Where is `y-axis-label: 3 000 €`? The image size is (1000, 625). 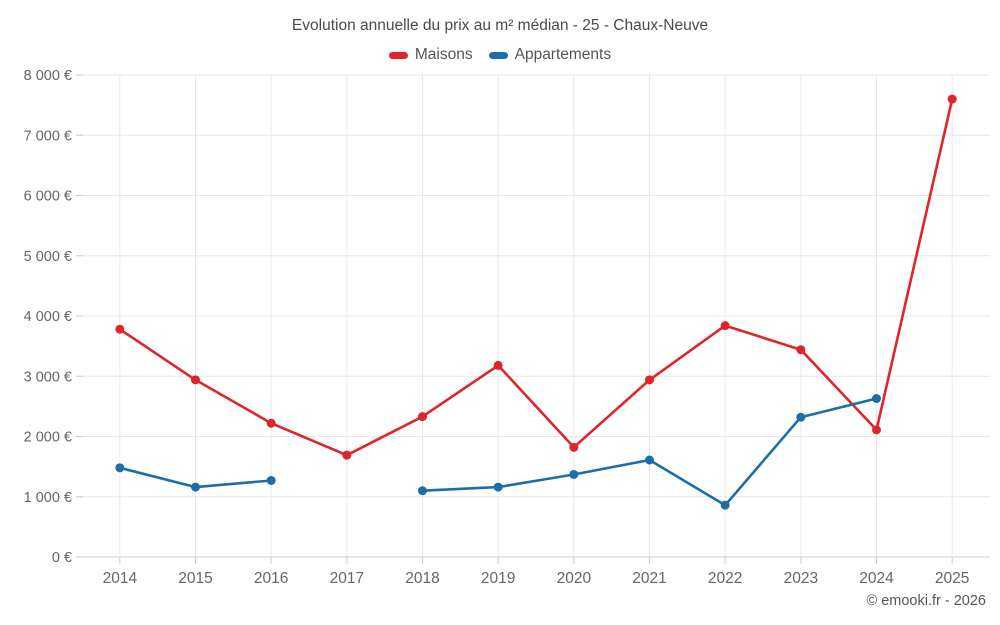 y-axis-label: 3 000 € is located at coordinates (48, 377).